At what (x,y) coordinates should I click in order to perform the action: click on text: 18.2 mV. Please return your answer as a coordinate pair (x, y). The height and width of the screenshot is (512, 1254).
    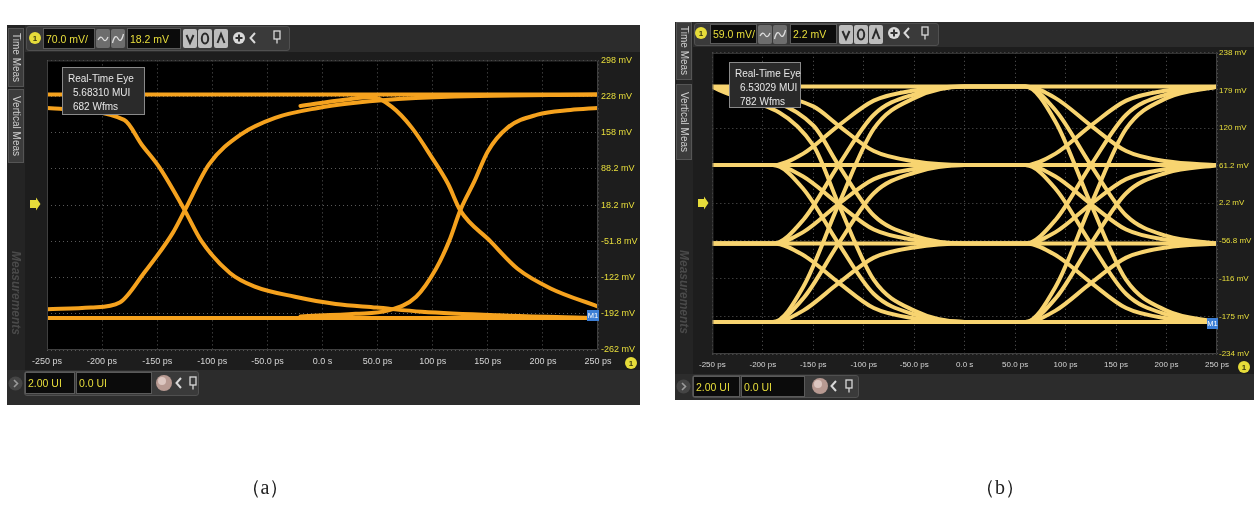
    Looking at the image, I should click on (150, 38).